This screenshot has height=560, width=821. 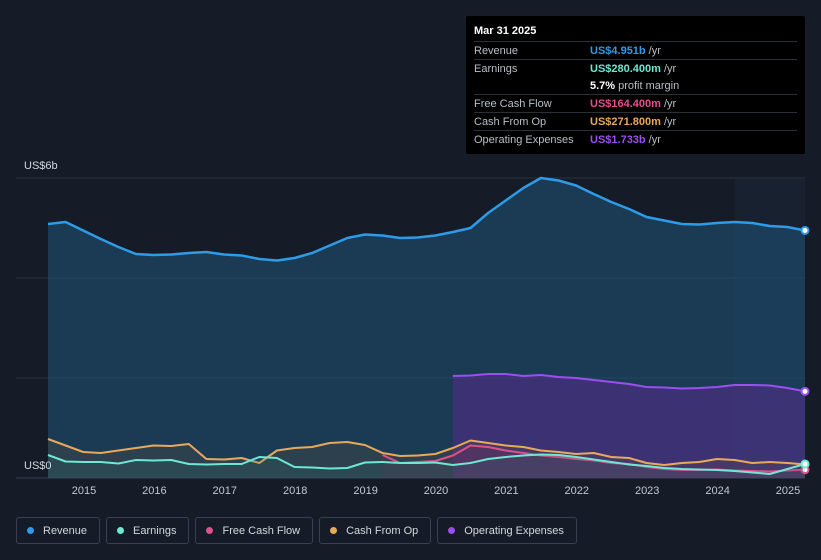 What do you see at coordinates (382, 530) in the screenshot?
I see `legend-label: Cash From Op` at bounding box center [382, 530].